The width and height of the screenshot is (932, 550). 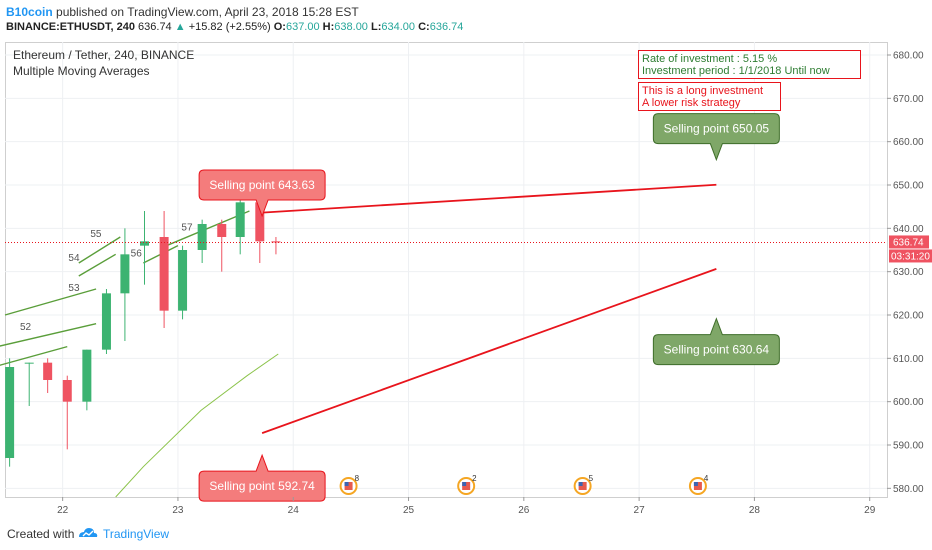 I want to click on tradingview-brand: TradingView, so click(x=136, y=534).